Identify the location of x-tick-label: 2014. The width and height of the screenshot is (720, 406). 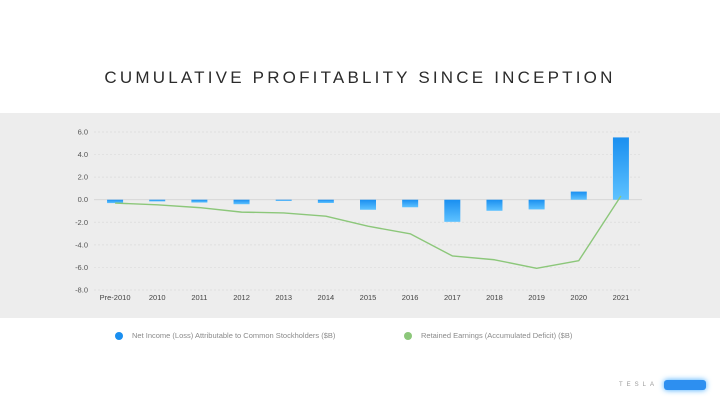
(326, 297).